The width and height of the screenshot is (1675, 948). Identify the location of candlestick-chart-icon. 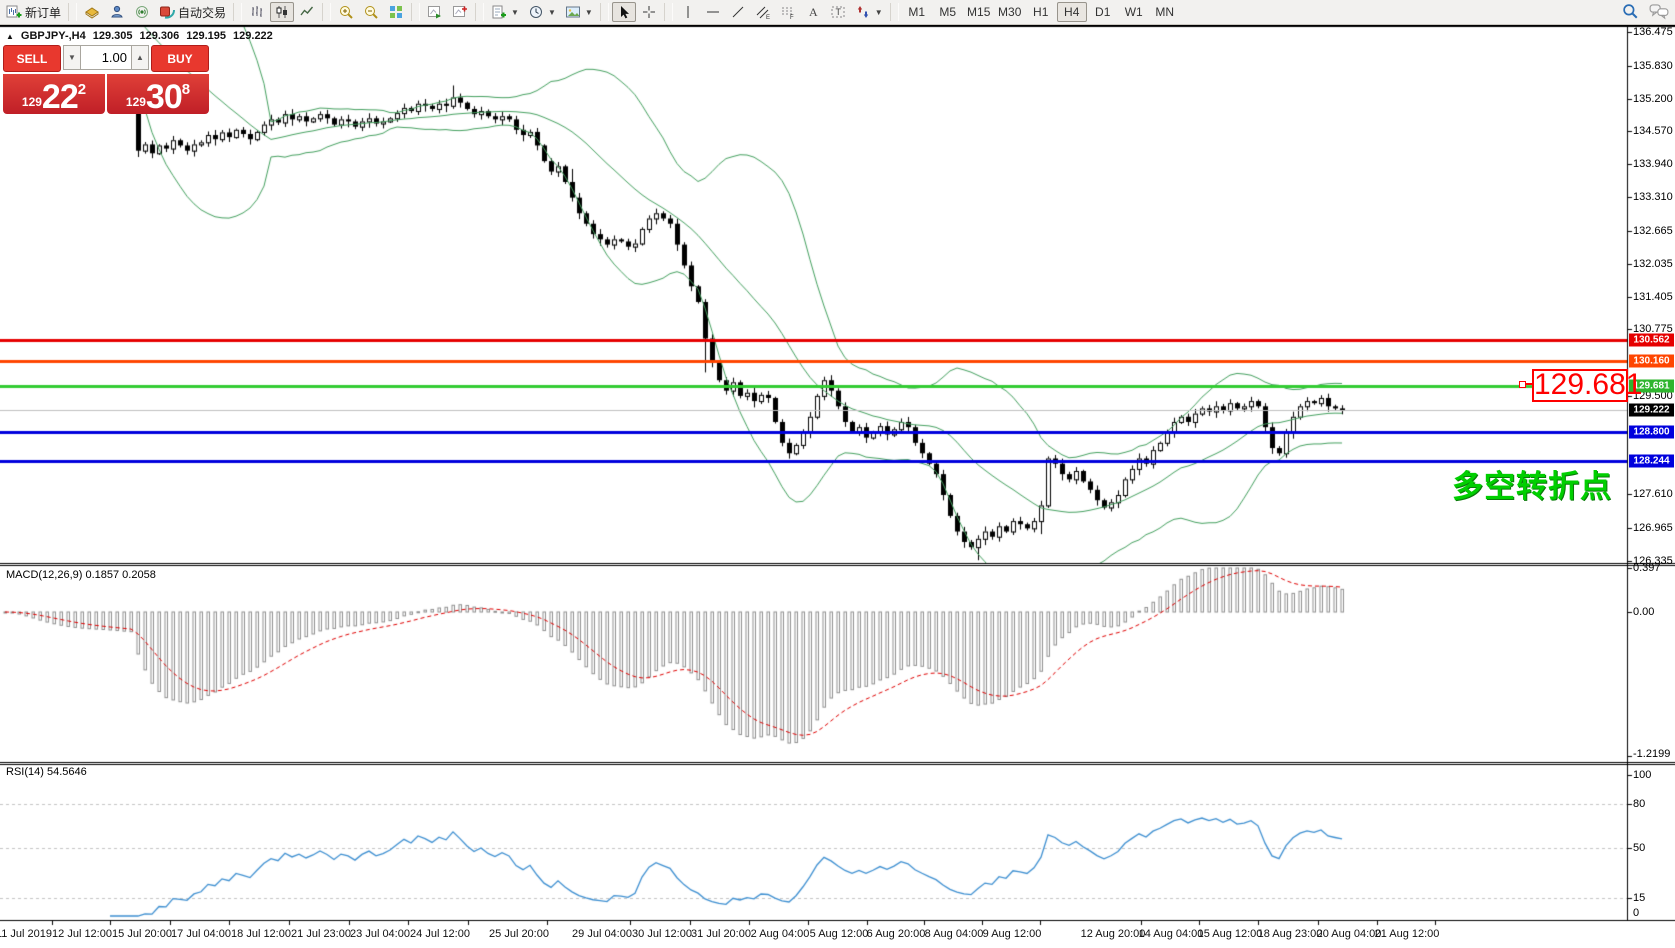
(282, 12).